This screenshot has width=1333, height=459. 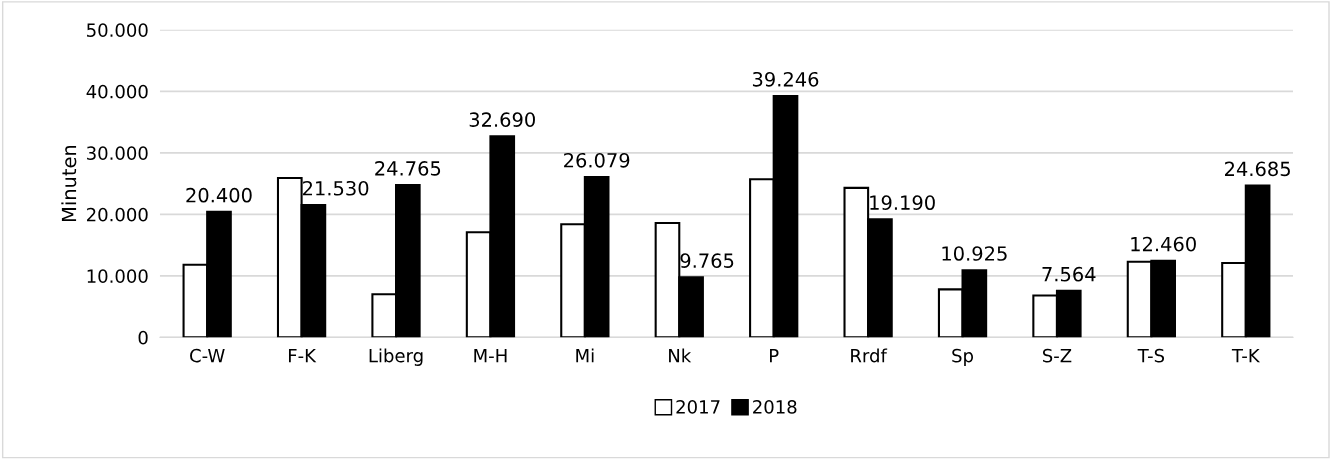 What do you see at coordinates (117, 276) in the screenshot?
I see `y-tick-label: 10.000` at bounding box center [117, 276].